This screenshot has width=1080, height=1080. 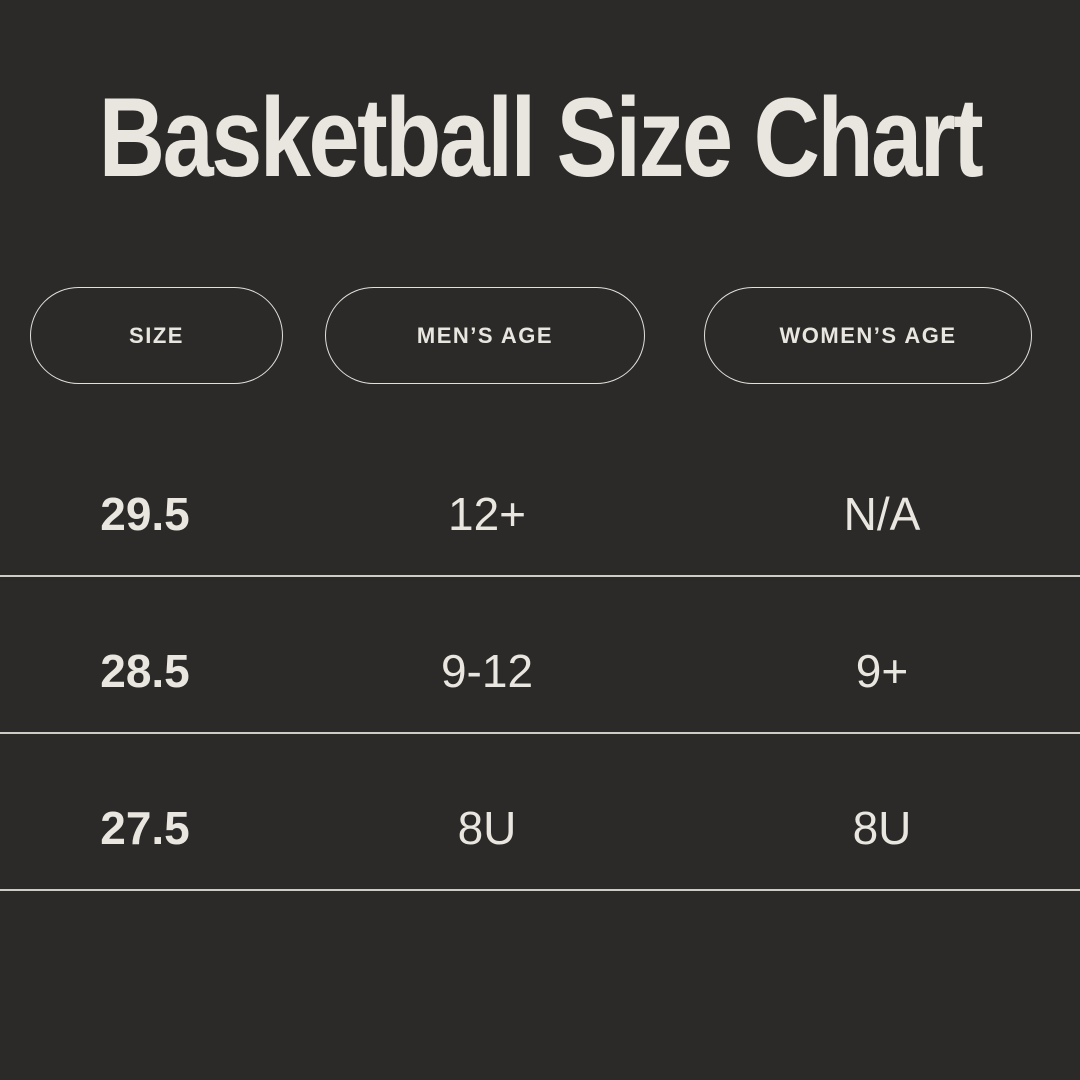 What do you see at coordinates (882, 514) in the screenshot?
I see `cell-womens-age: N/A` at bounding box center [882, 514].